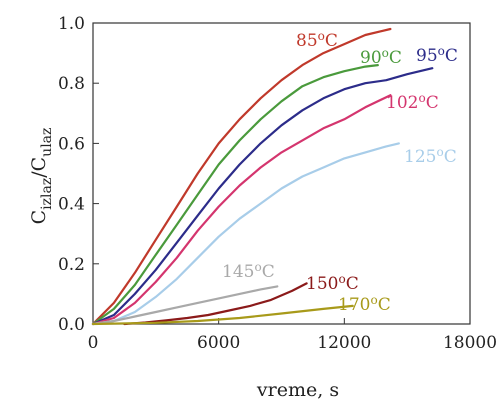 This screenshot has height=417, width=497. I want to click on x-tick-label: 12000, so click(344, 343).